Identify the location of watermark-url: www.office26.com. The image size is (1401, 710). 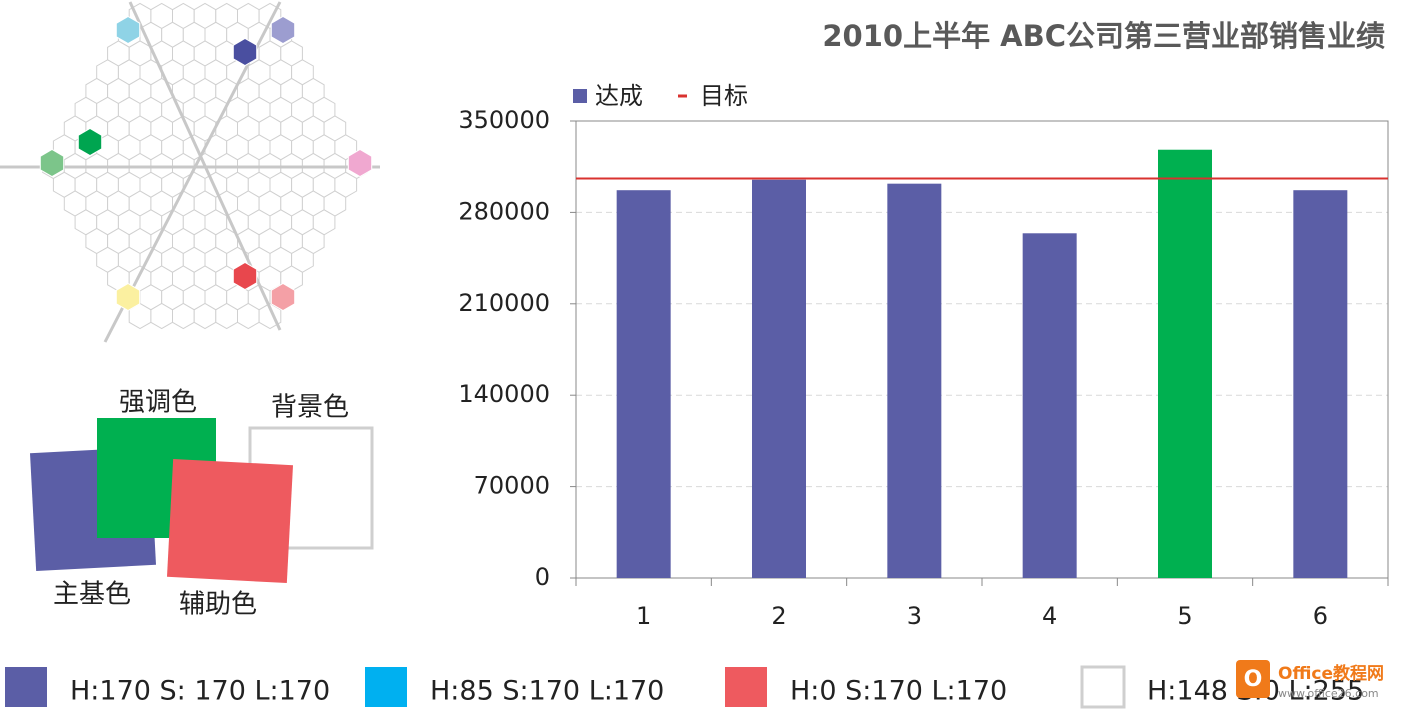
(1328, 693).